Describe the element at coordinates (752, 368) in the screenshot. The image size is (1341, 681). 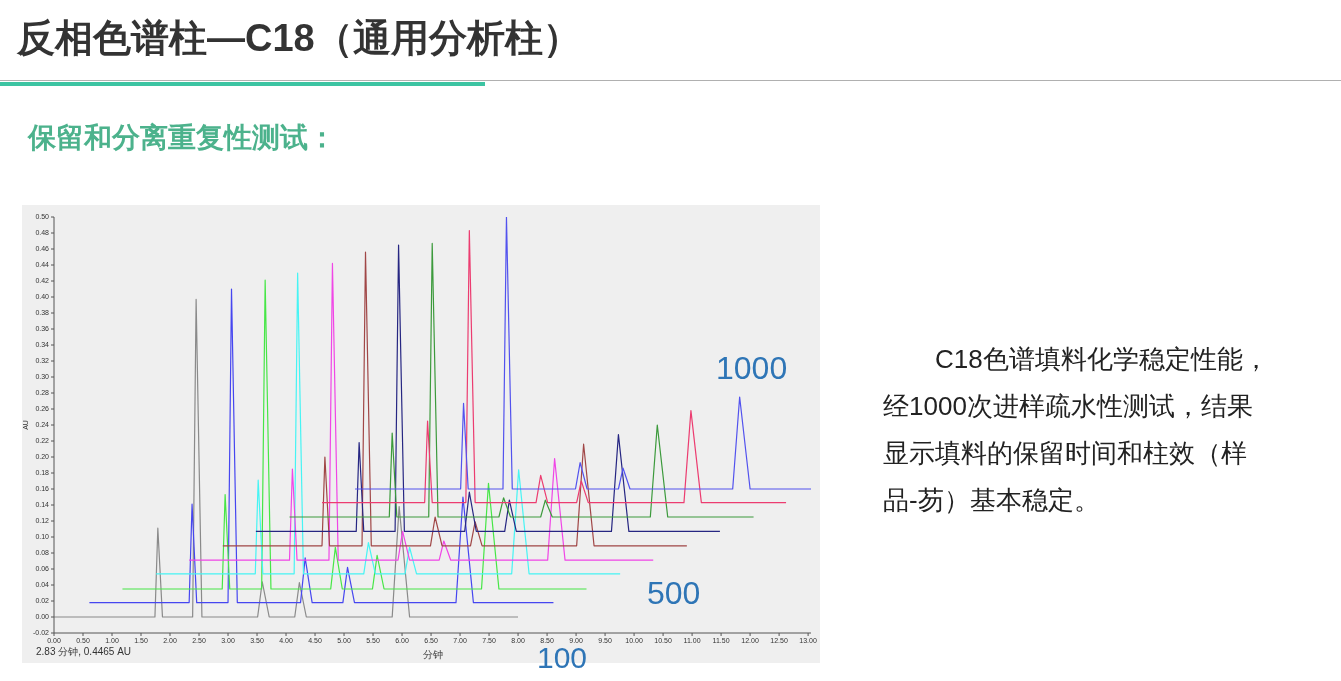
I see `annotation: 1000` at that location.